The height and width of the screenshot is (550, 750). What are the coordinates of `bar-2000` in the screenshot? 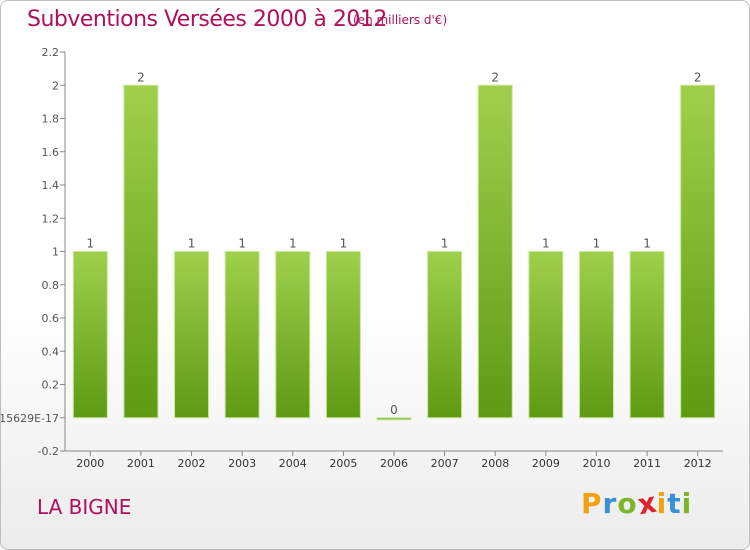 It's located at (90, 335).